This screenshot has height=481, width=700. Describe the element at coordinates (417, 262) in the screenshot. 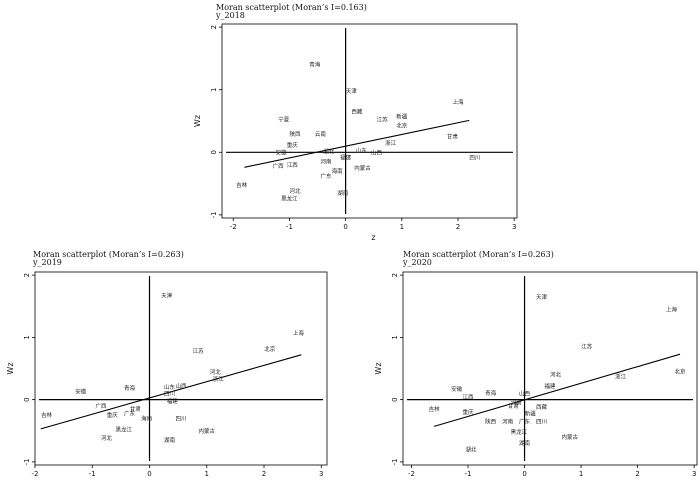

I see `chart-subtitle: y_2020` at that location.